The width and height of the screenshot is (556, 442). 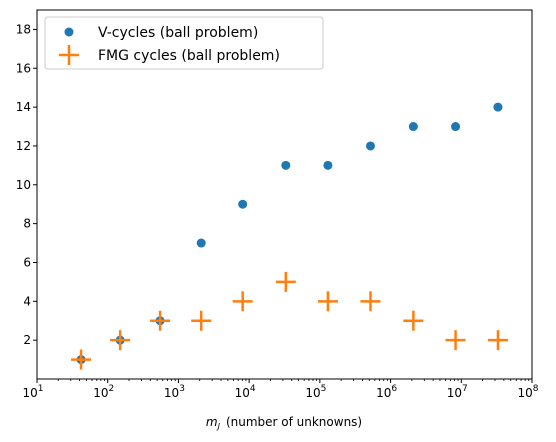 I want to click on x-tick-label: 10², so click(x=103, y=392).